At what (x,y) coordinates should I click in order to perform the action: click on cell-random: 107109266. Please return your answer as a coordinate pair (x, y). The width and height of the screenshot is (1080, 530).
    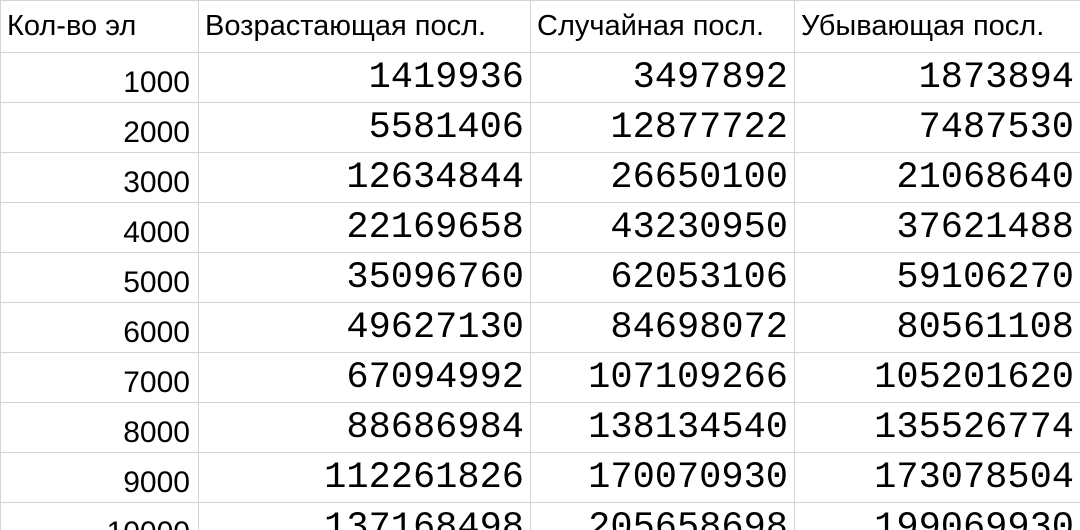
    Looking at the image, I should click on (662, 377).